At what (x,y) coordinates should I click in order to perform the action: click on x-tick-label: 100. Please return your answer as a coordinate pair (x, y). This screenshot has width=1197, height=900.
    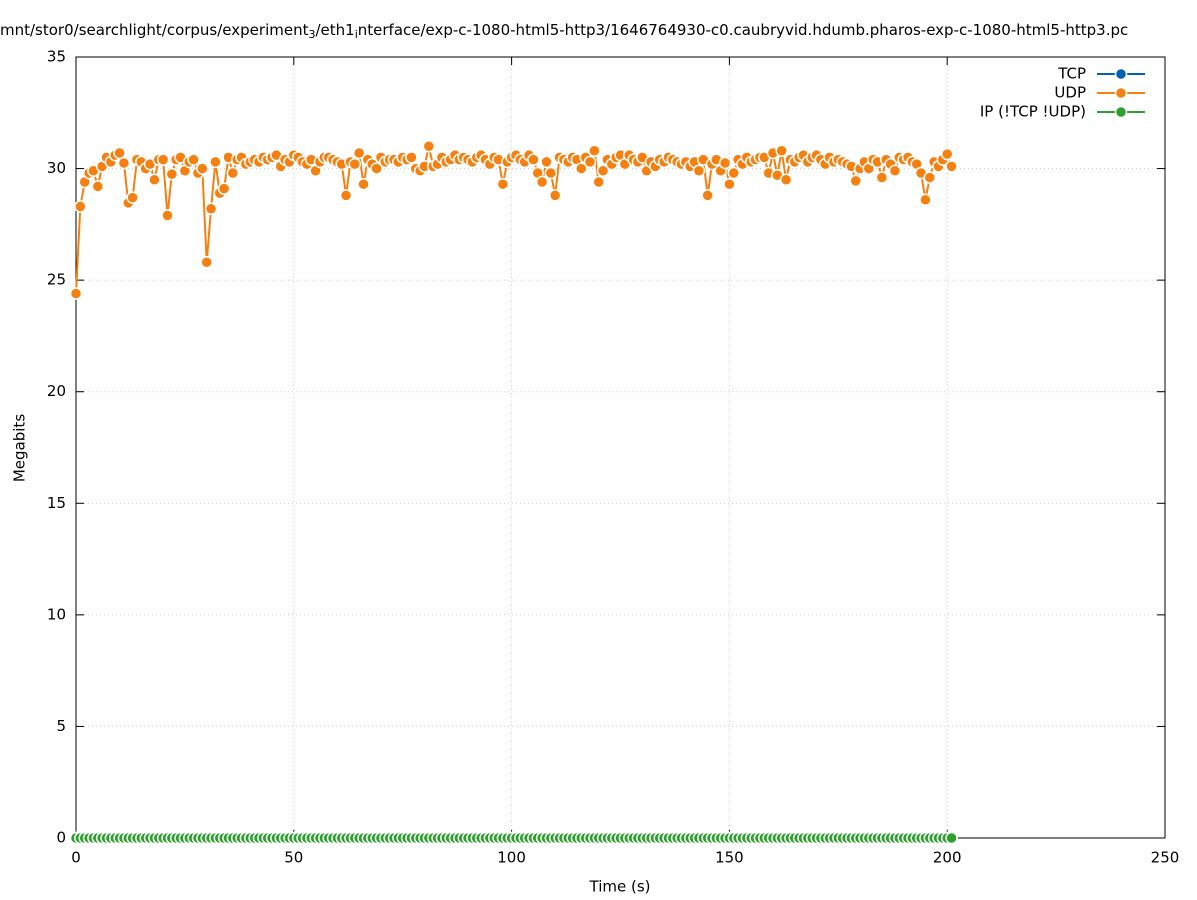
    Looking at the image, I should click on (511, 858).